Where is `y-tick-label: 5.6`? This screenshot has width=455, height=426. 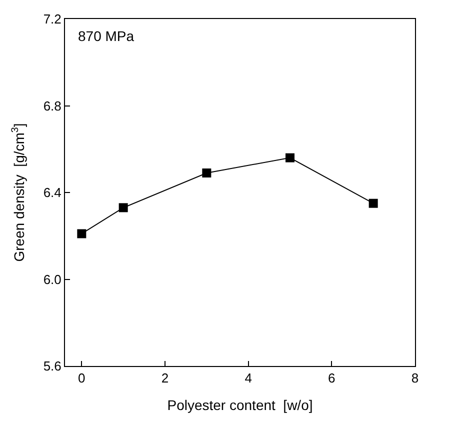
y-tick-label: 5.6 is located at coordinates (52, 366).